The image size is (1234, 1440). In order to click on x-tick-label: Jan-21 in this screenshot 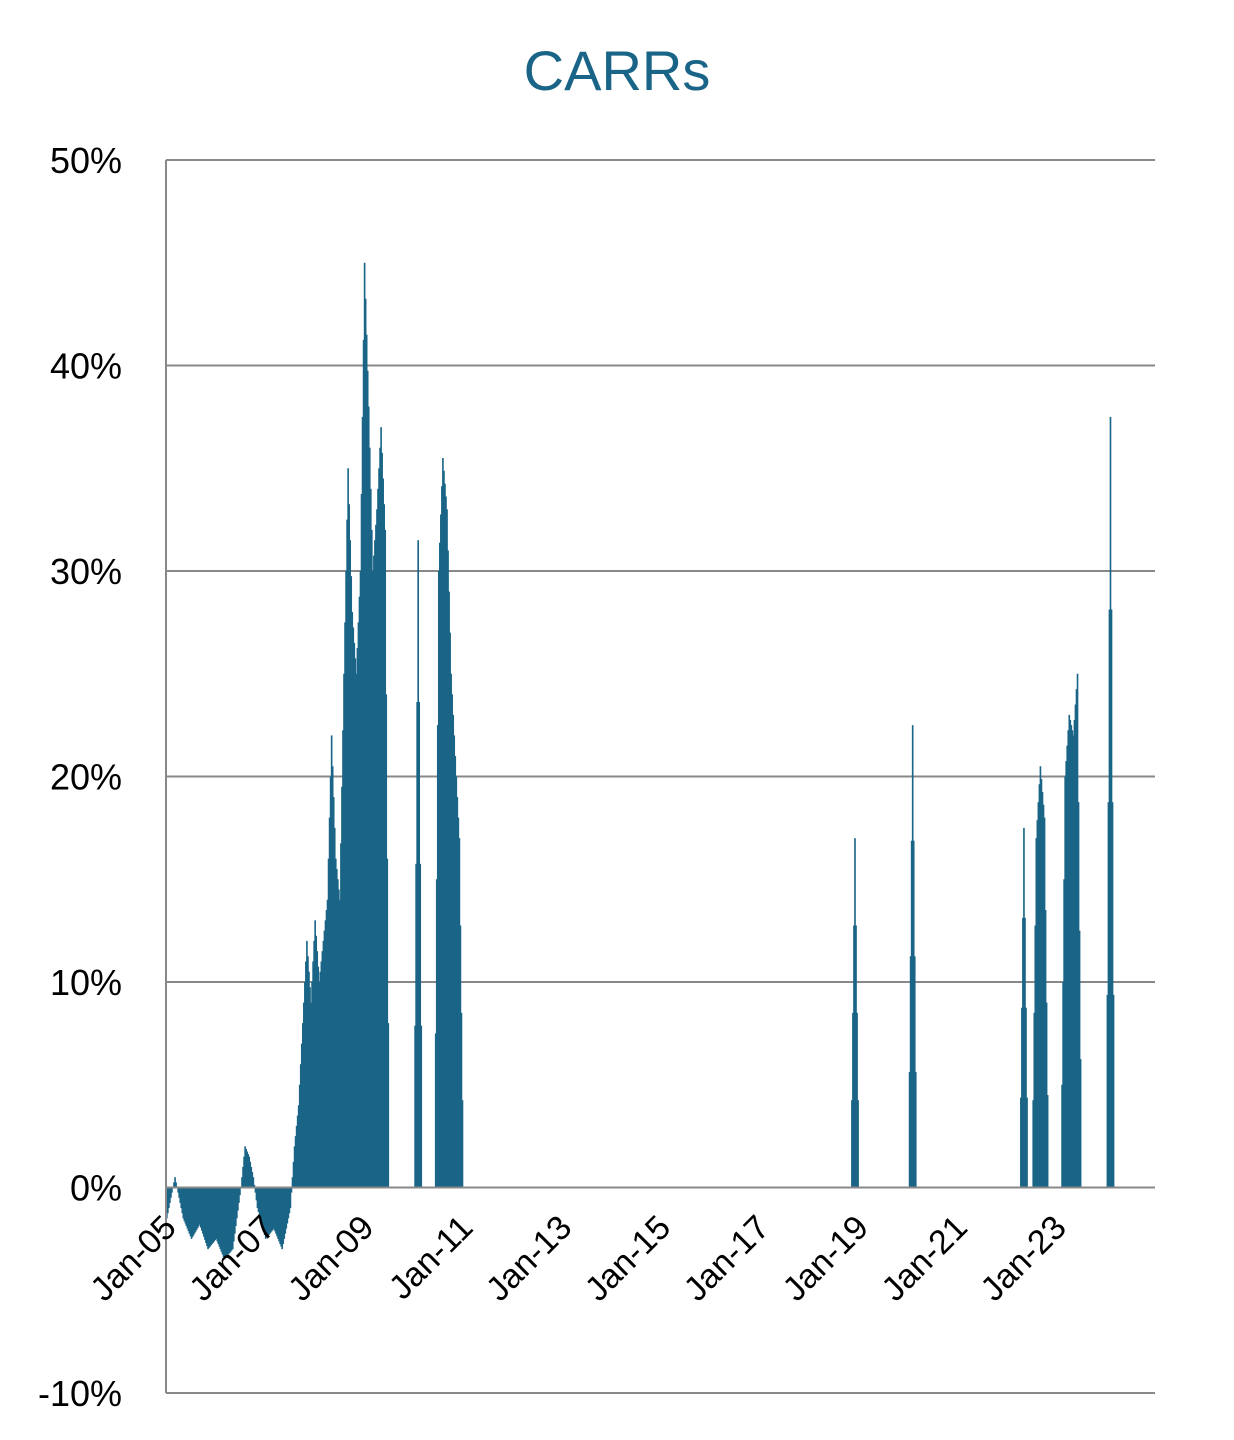, I will do `click(924, 1258)`.